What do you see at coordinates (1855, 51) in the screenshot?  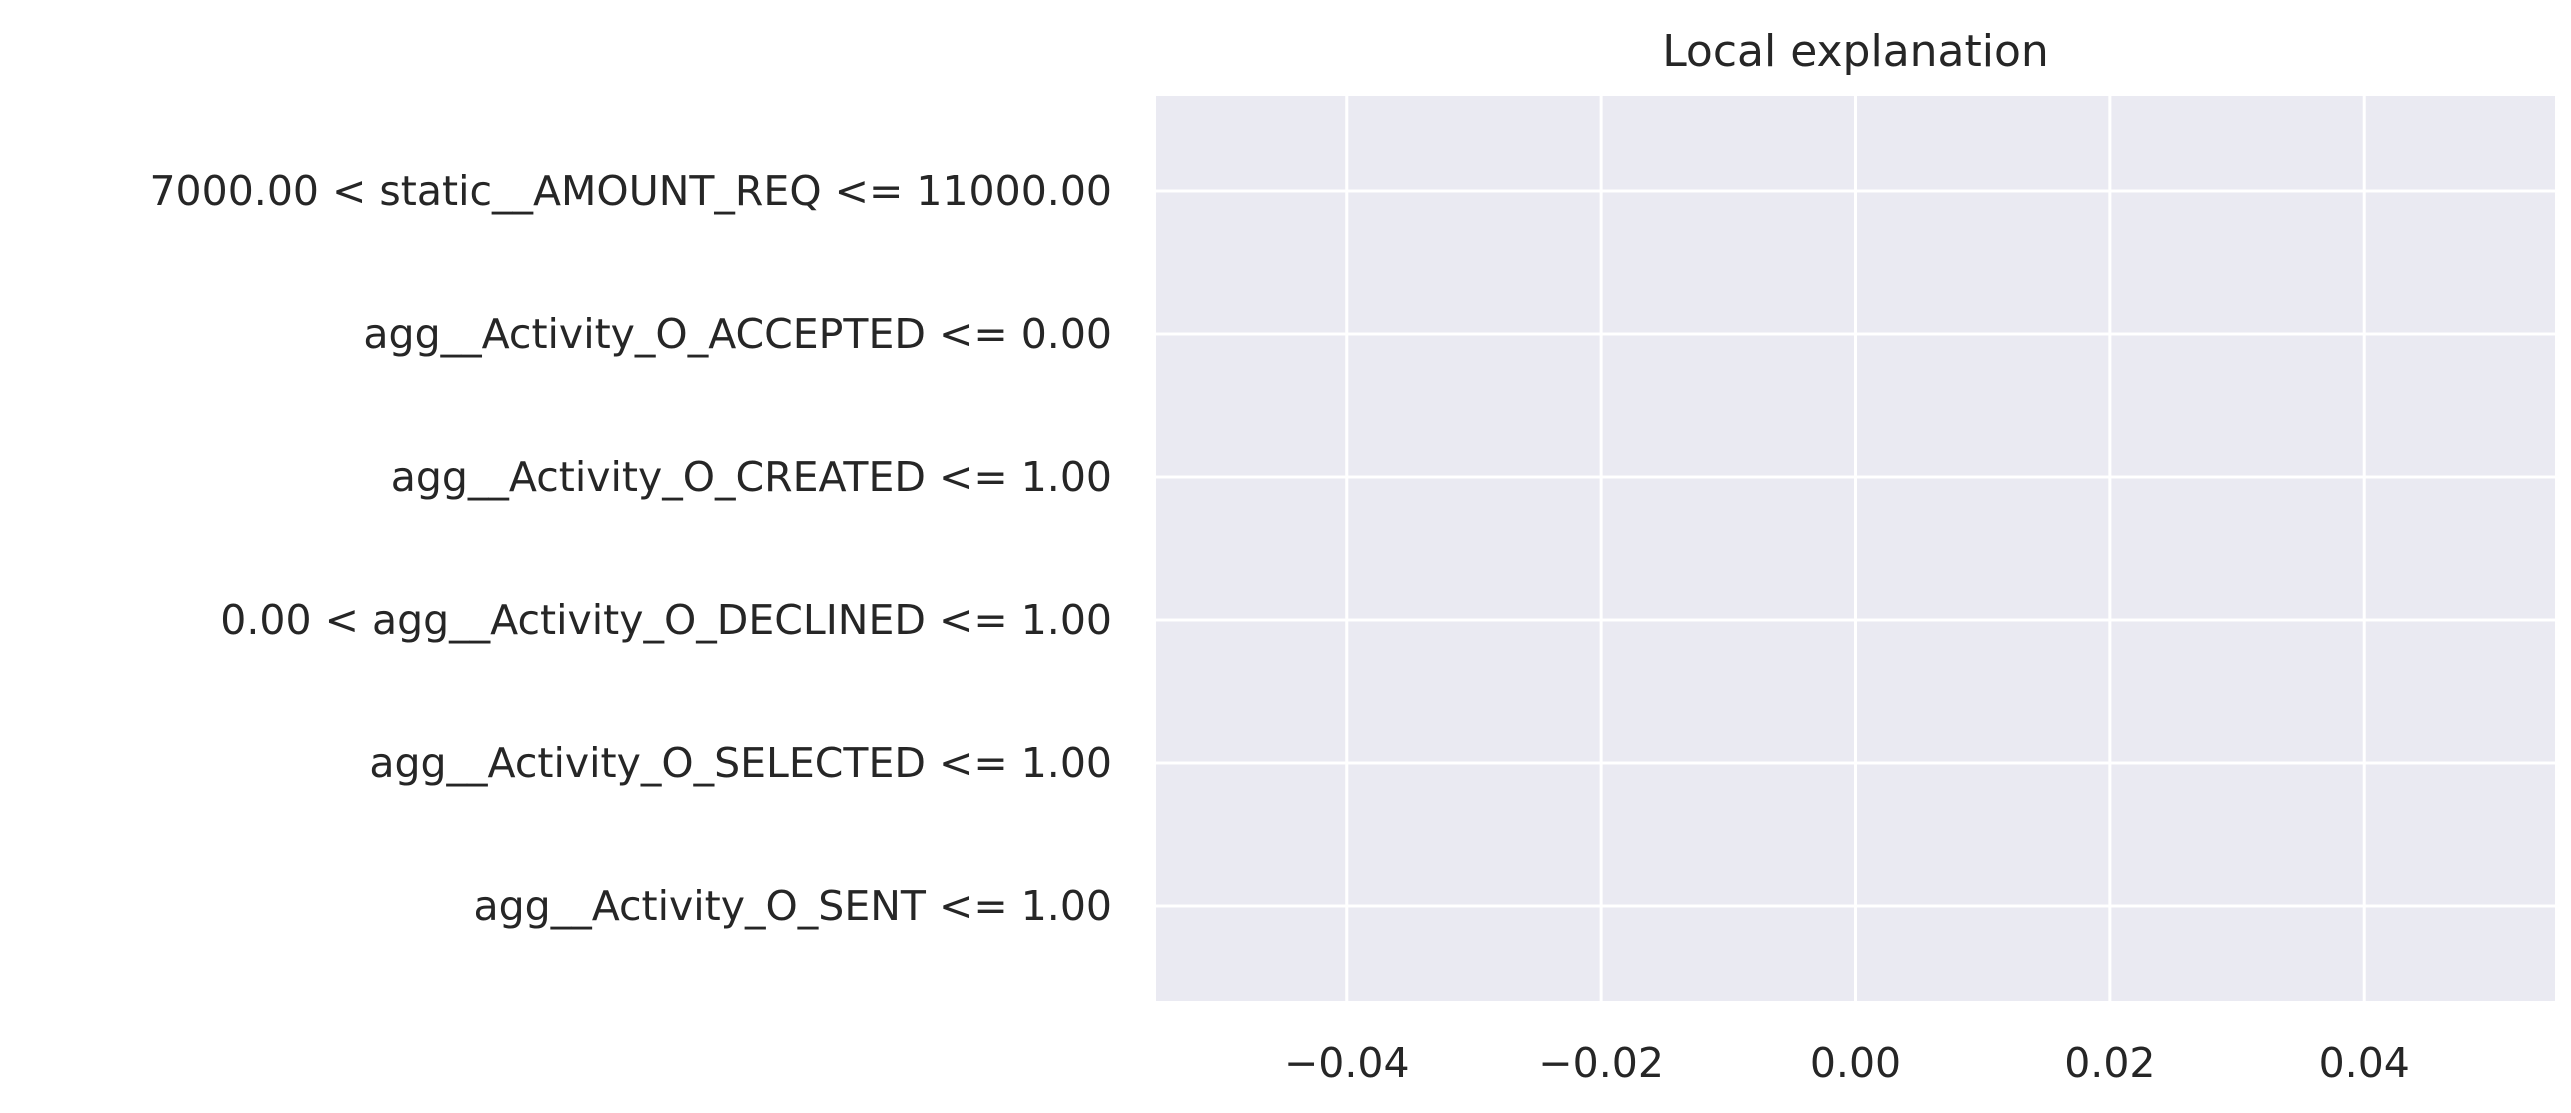 I see `chart-title: Local explanation` at bounding box center [1855, 51].